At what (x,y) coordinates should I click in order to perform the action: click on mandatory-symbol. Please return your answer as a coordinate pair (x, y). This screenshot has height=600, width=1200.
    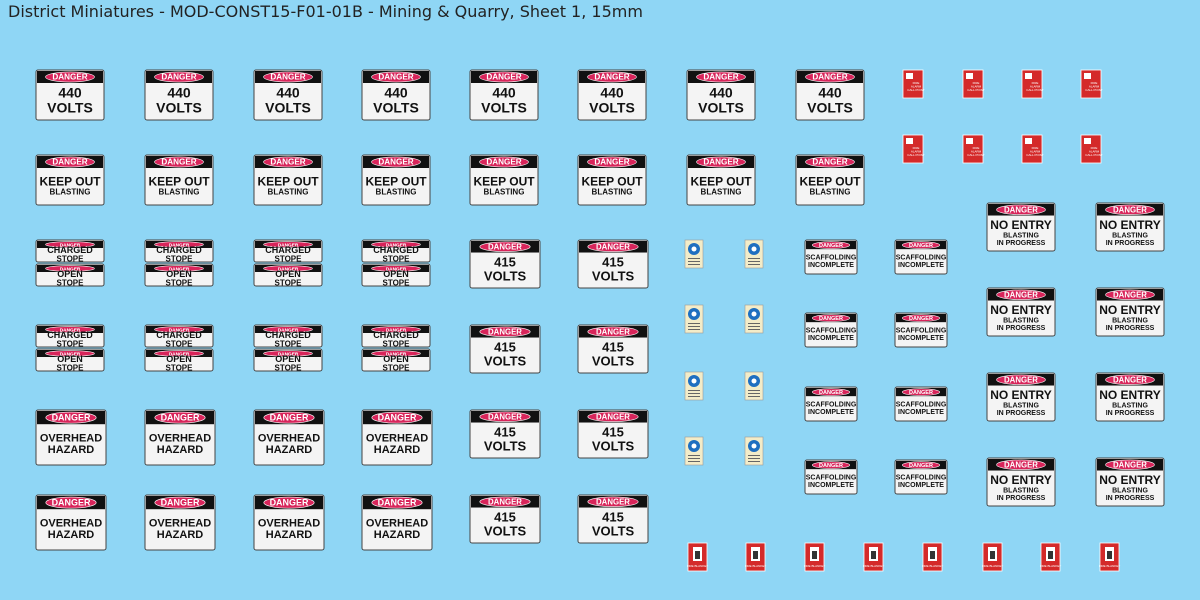
    Looking at the image, I should click on (694, 314).